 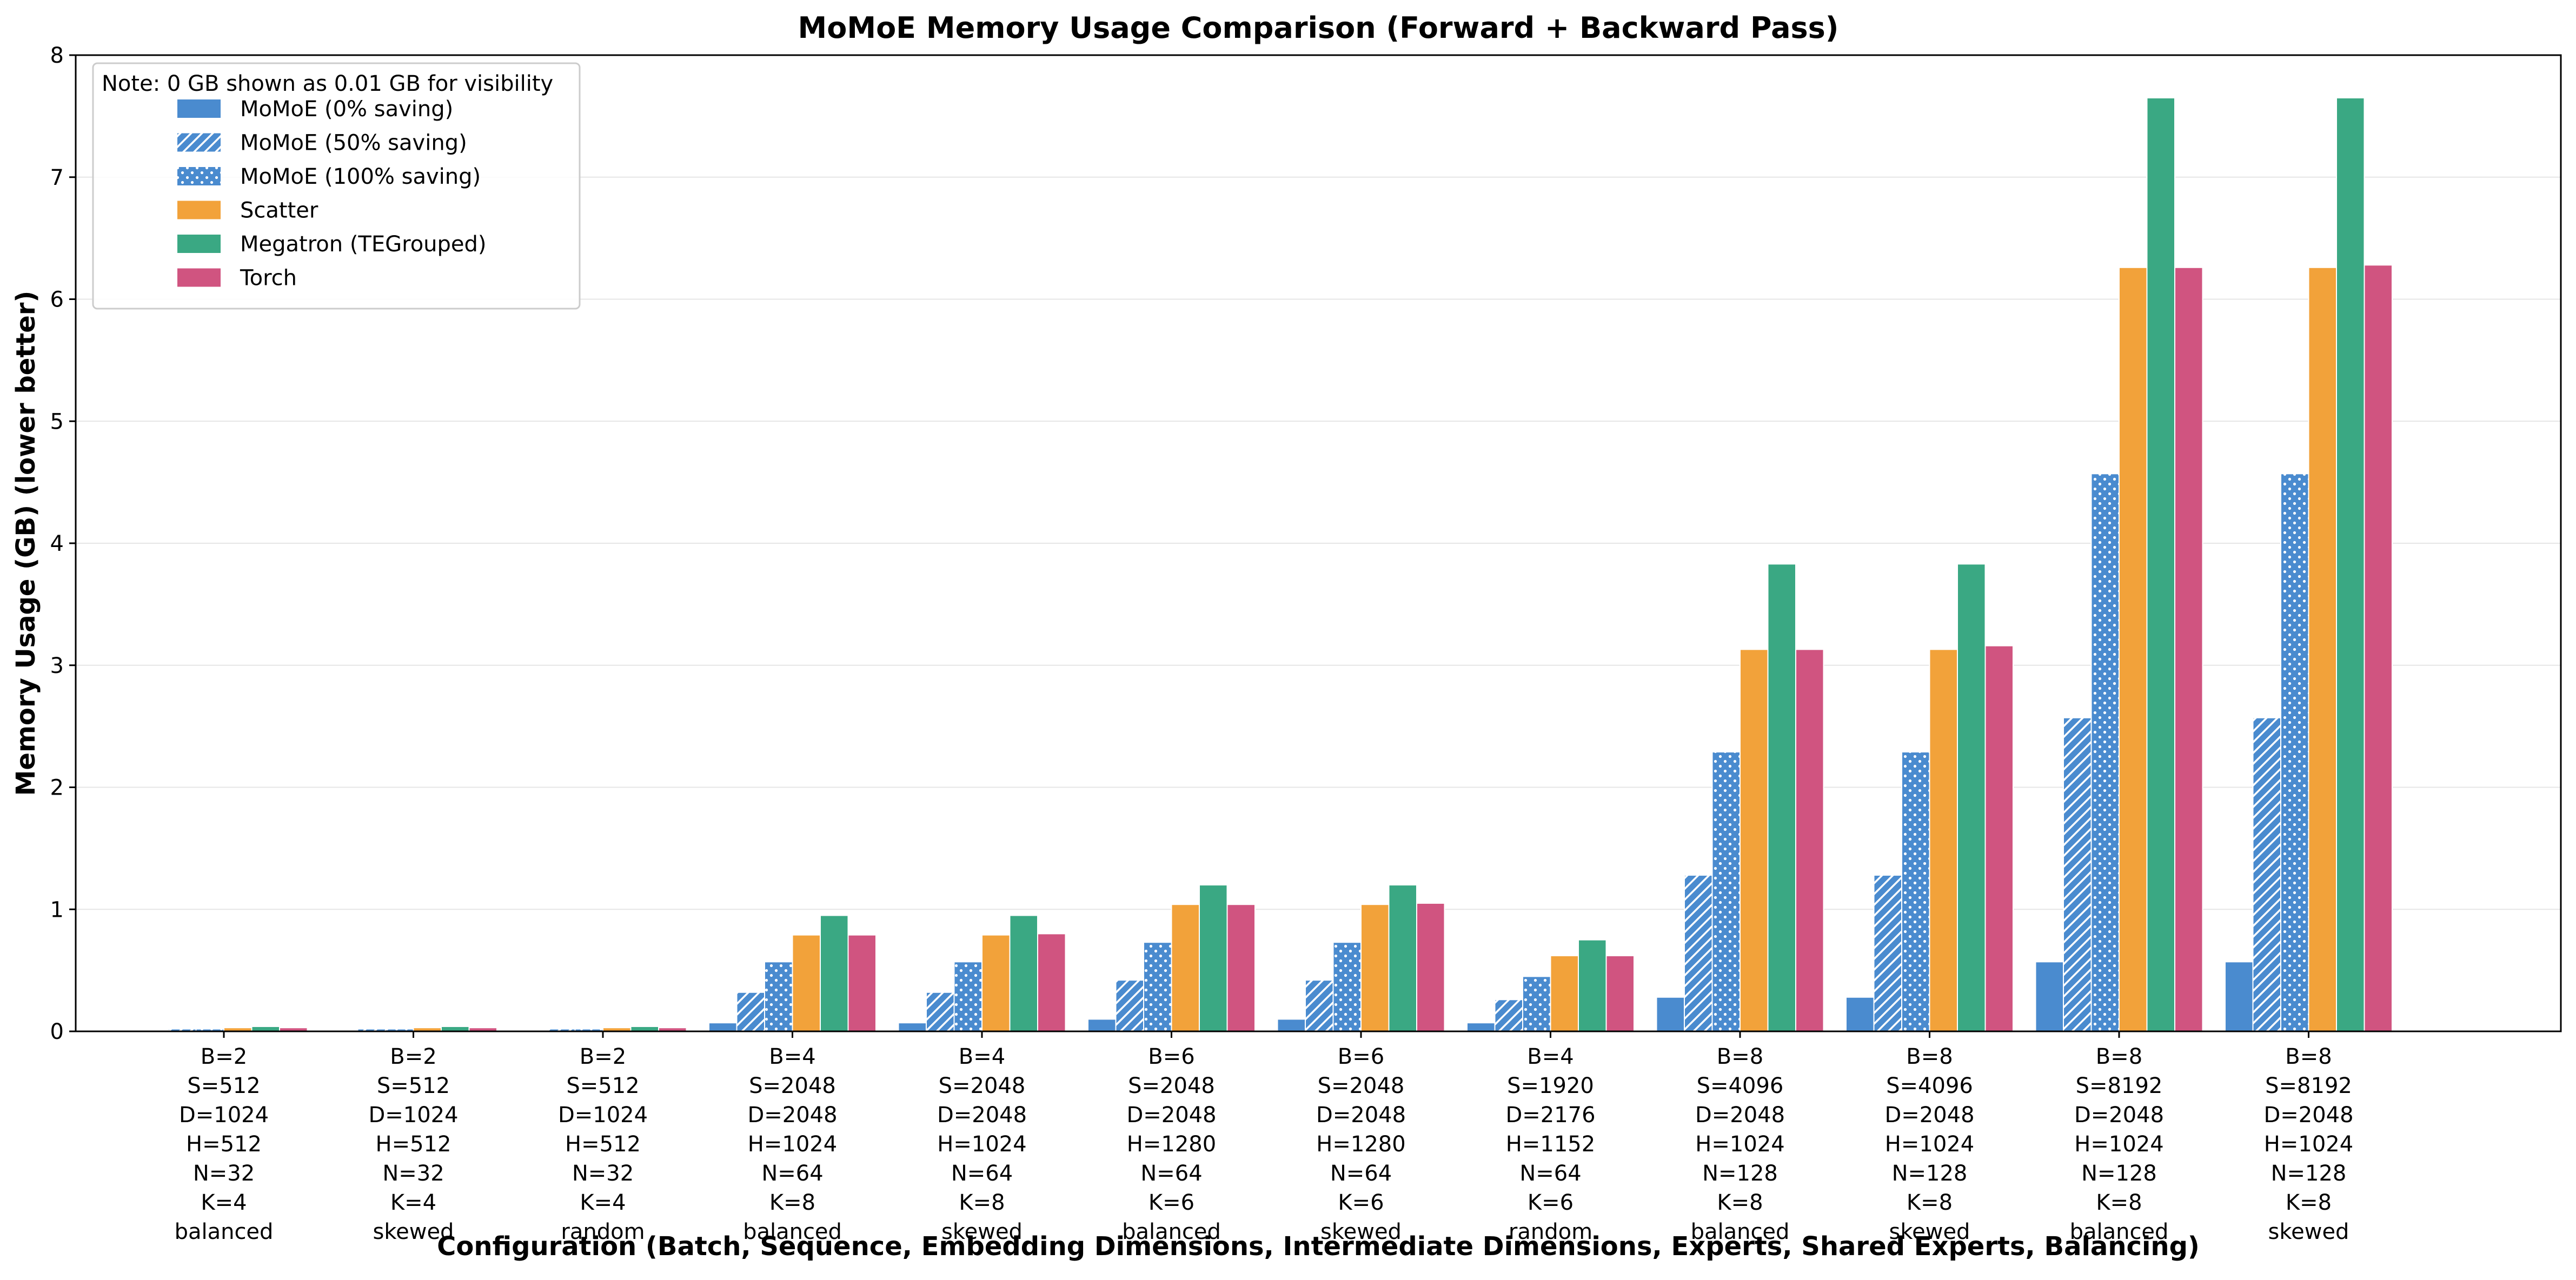 What do you see at coordinates (57, 300) in the screenshot?
I see `y-tick-label: 6` at bounding box center [57, 300].